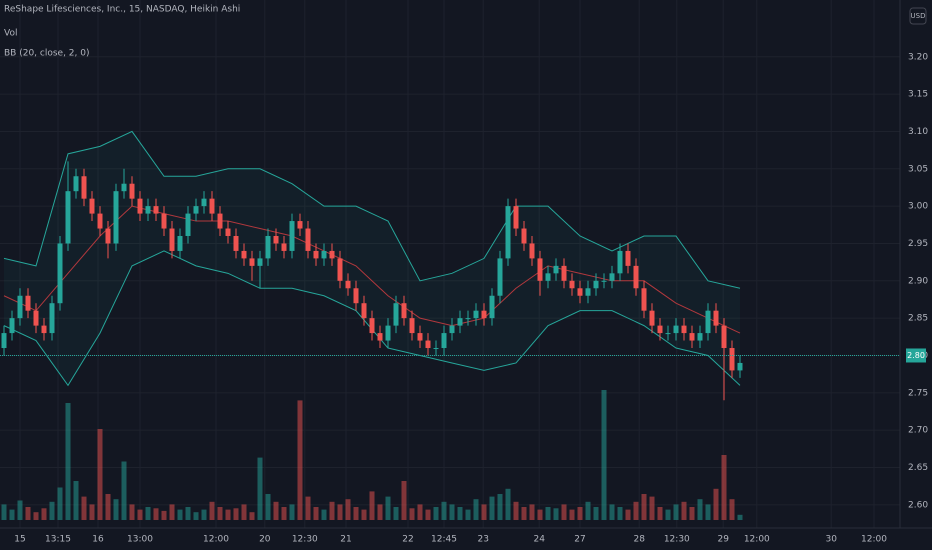  I want to click on last-price-box, so click(916, 355).